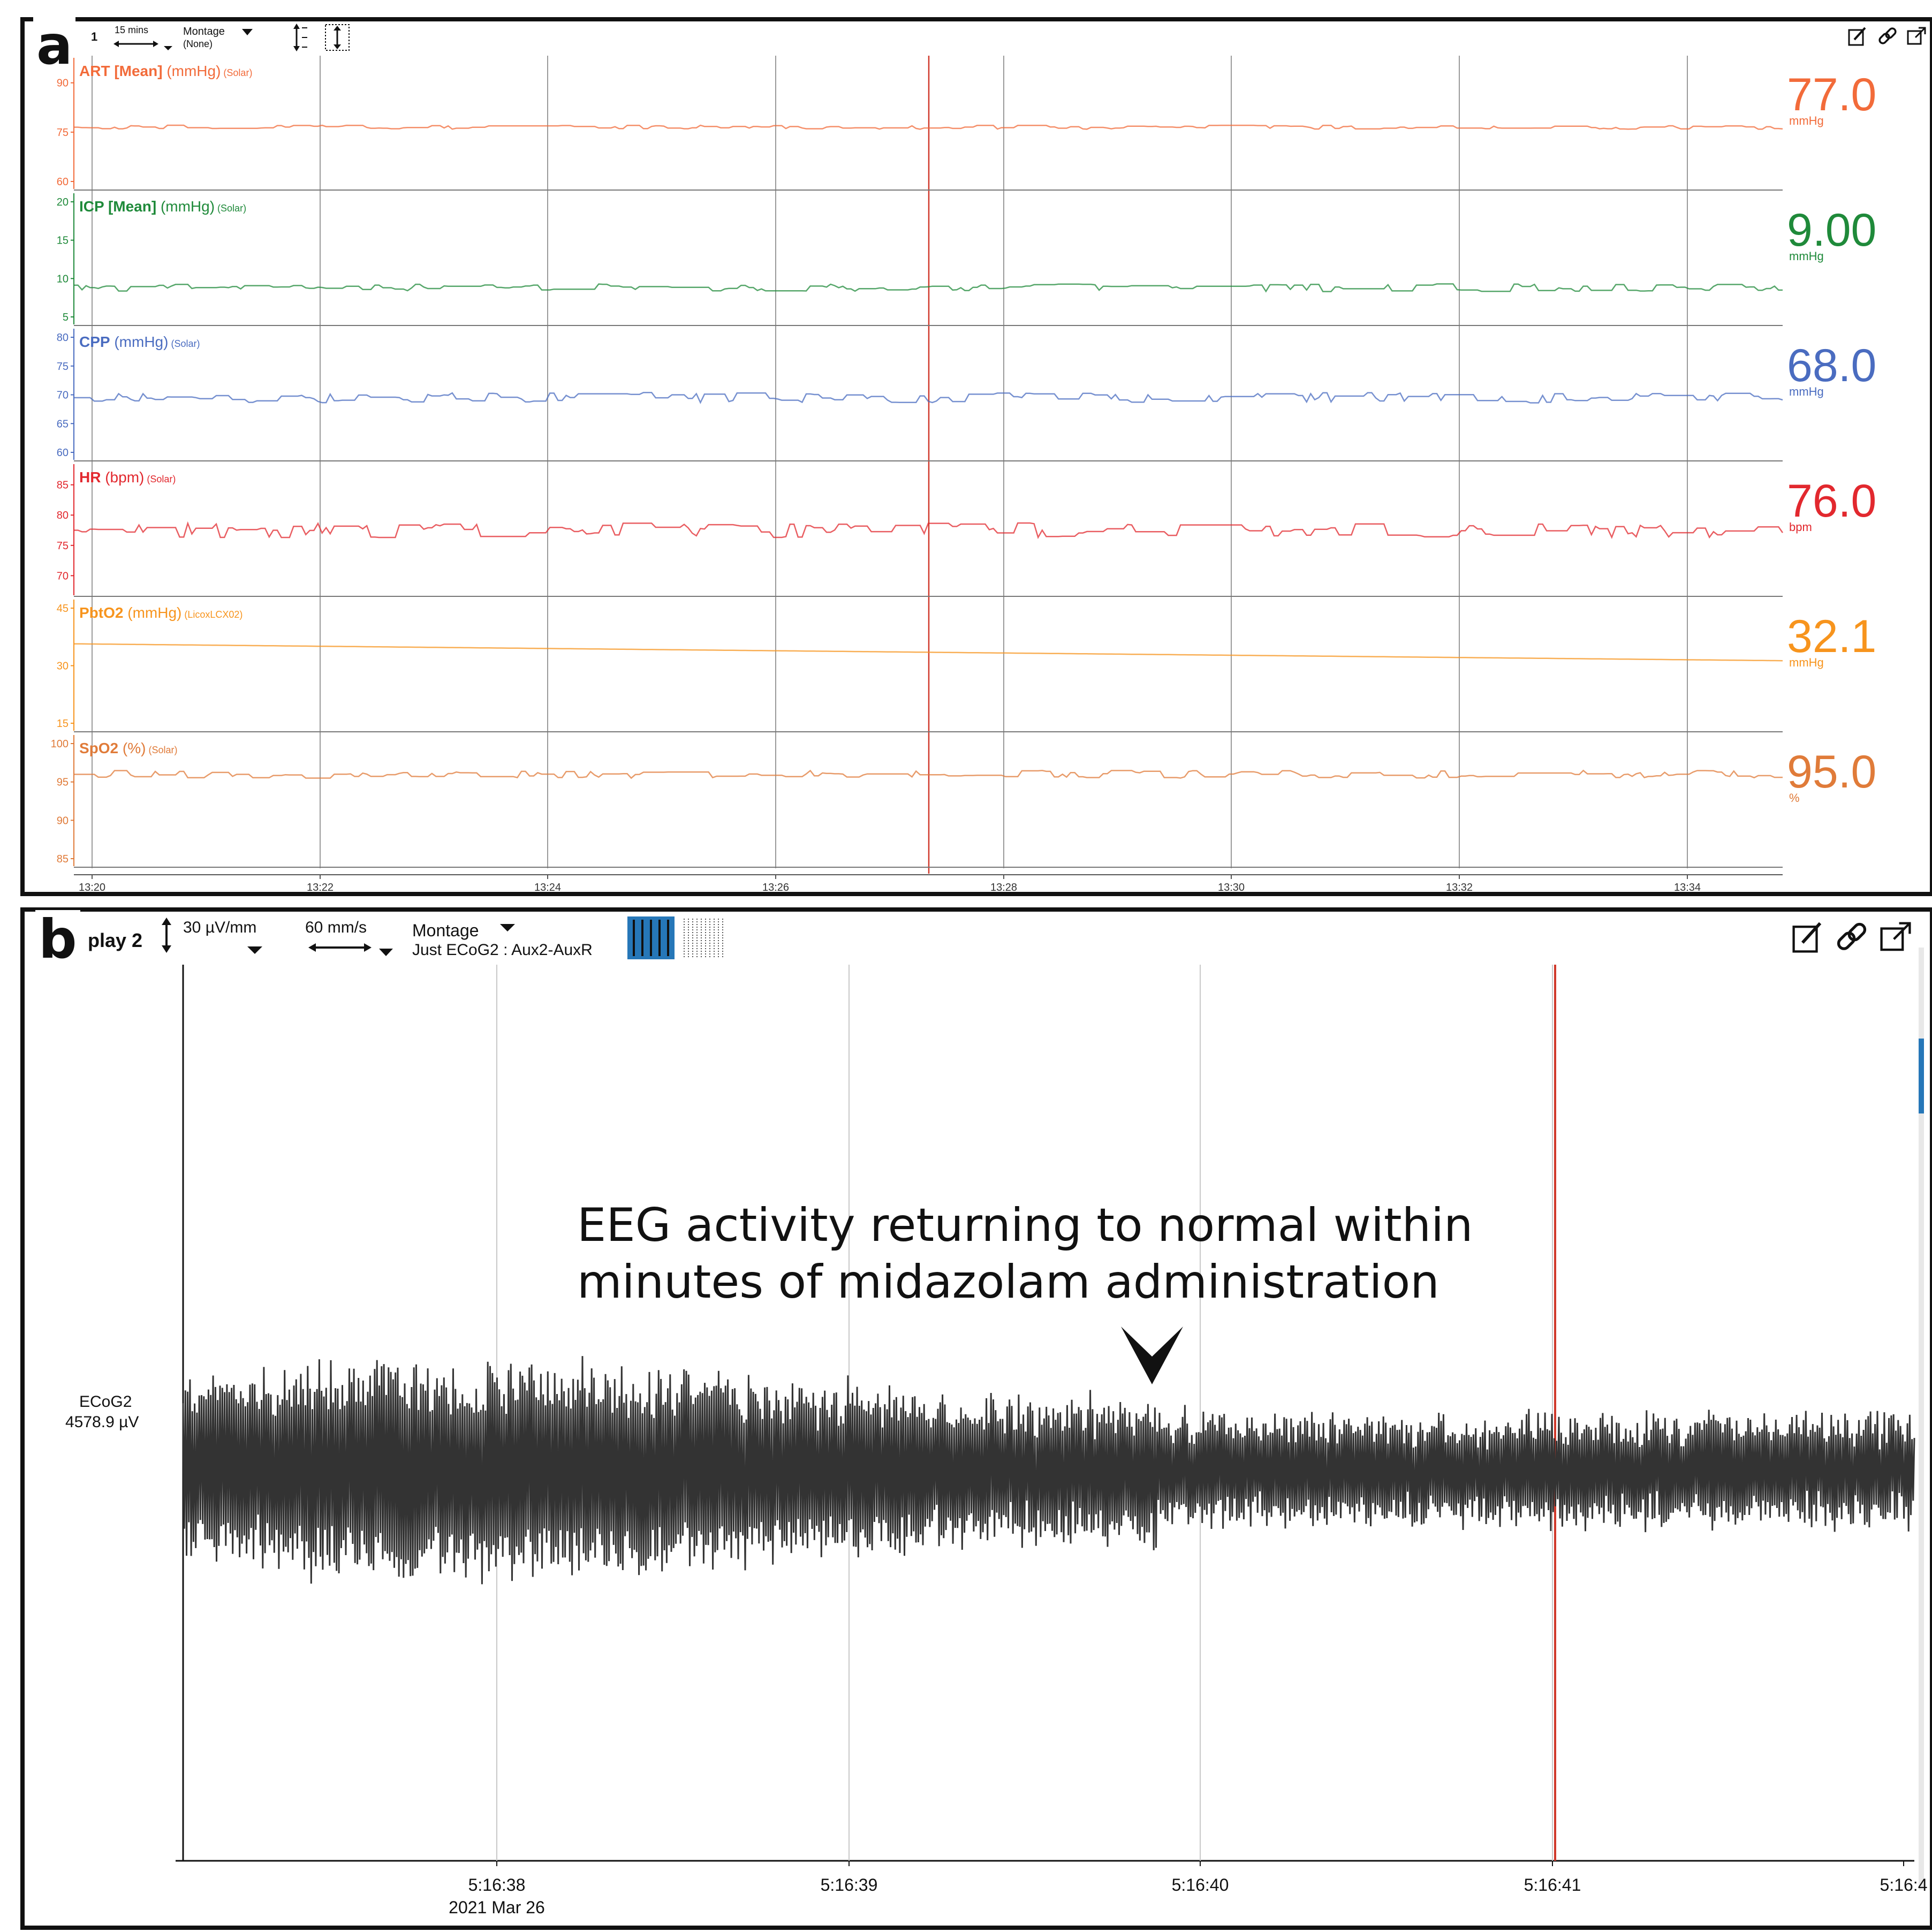 The height and width of the screenshot is (1932, 1932). What do you see at coordinates (547, 887) in the screenshot?
I see `time-axis-label: 13:24` at bounding box center [547, 887].